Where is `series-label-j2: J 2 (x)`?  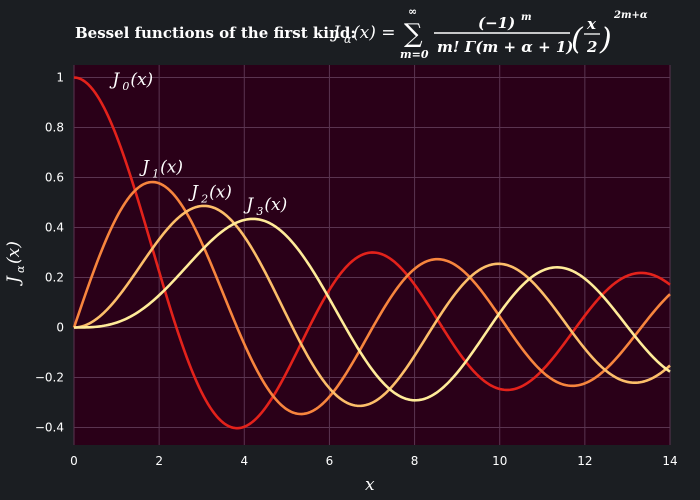 series-label-j2: J 2 (x) is located at coordinates (210, 194).